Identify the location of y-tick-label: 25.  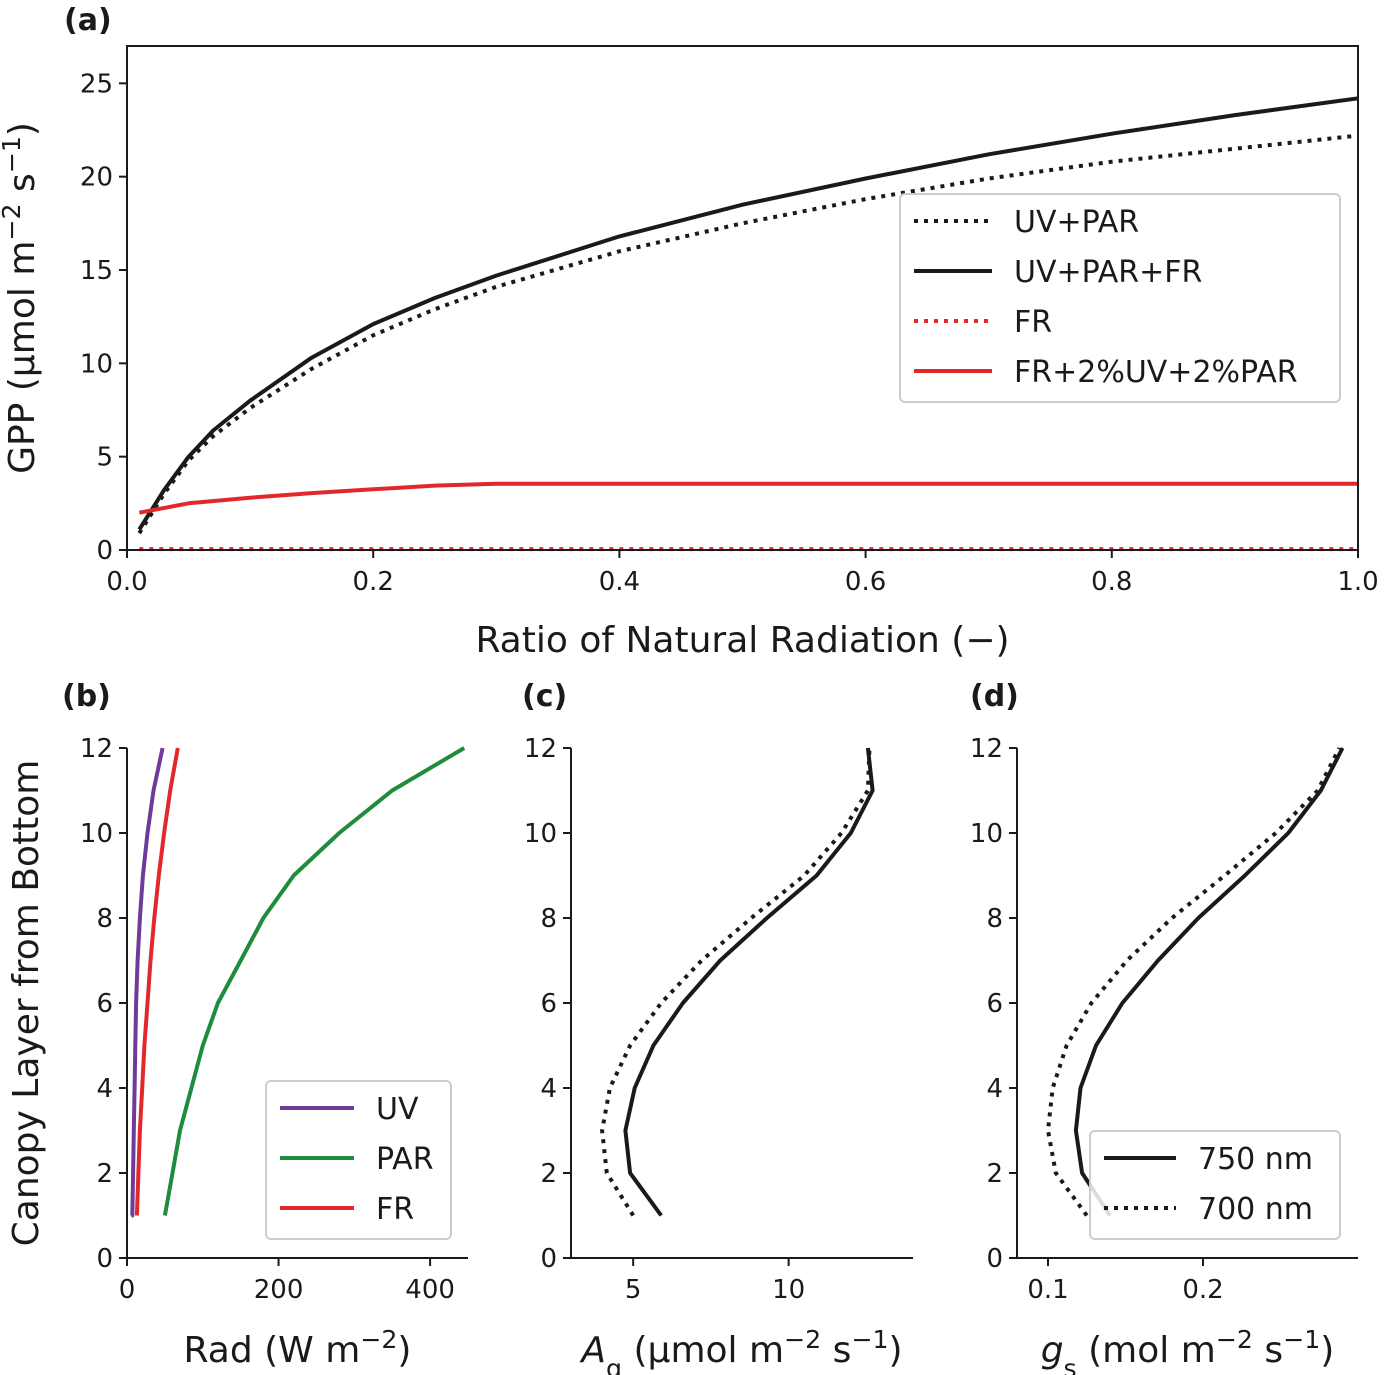
(96, 84).